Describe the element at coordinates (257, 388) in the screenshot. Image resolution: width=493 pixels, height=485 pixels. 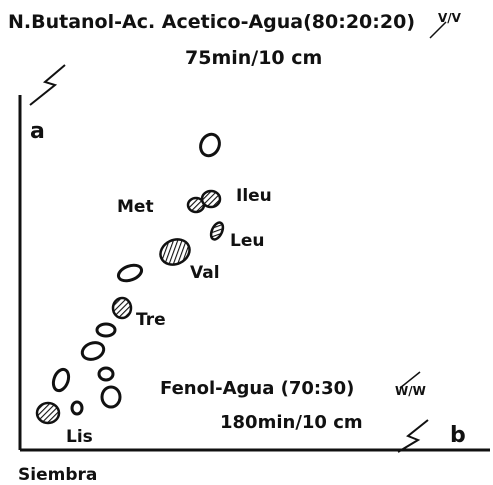
I see `solvent: Fenol-Agua (70:30)` at that location.